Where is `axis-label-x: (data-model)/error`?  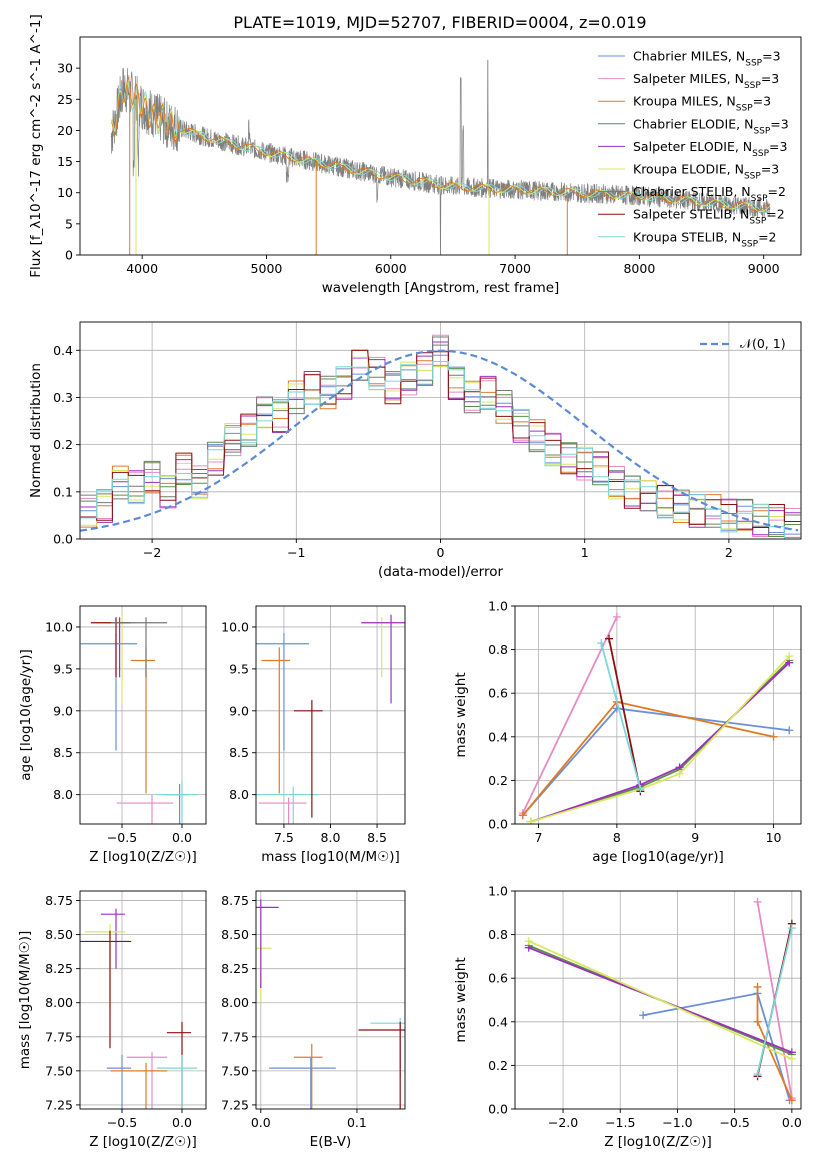
axis-label-x: (data-model)/error is located at coordinates (441, 572).